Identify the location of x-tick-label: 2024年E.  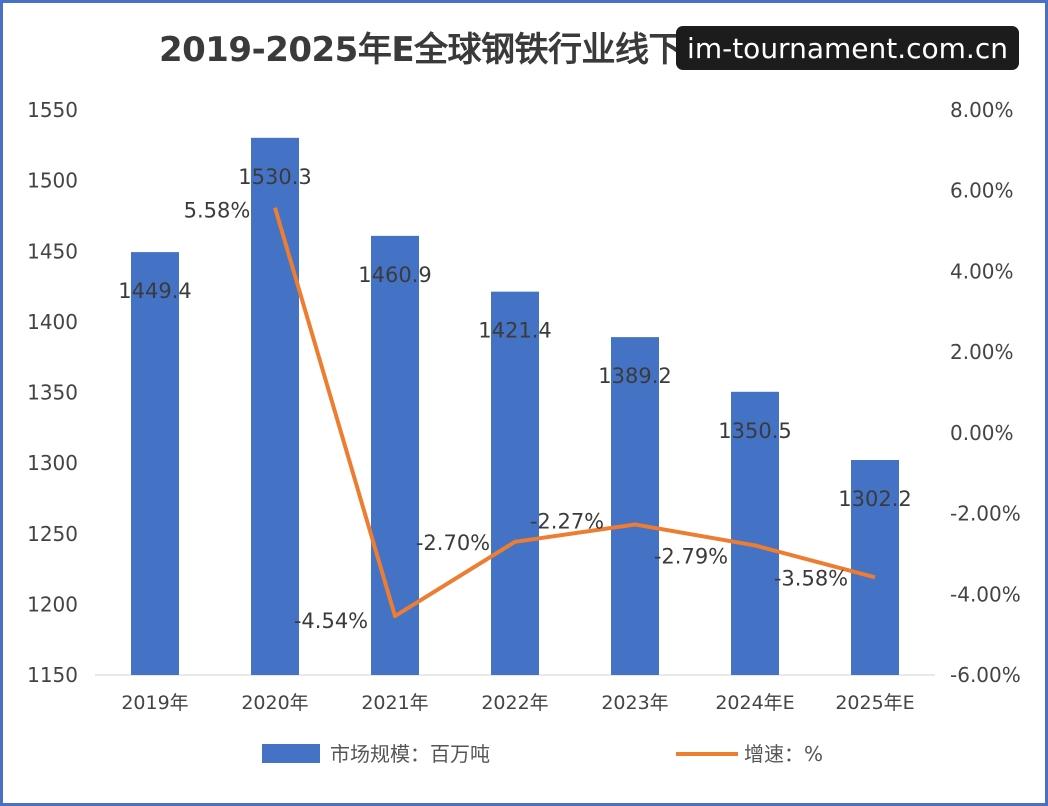
(754, 703).